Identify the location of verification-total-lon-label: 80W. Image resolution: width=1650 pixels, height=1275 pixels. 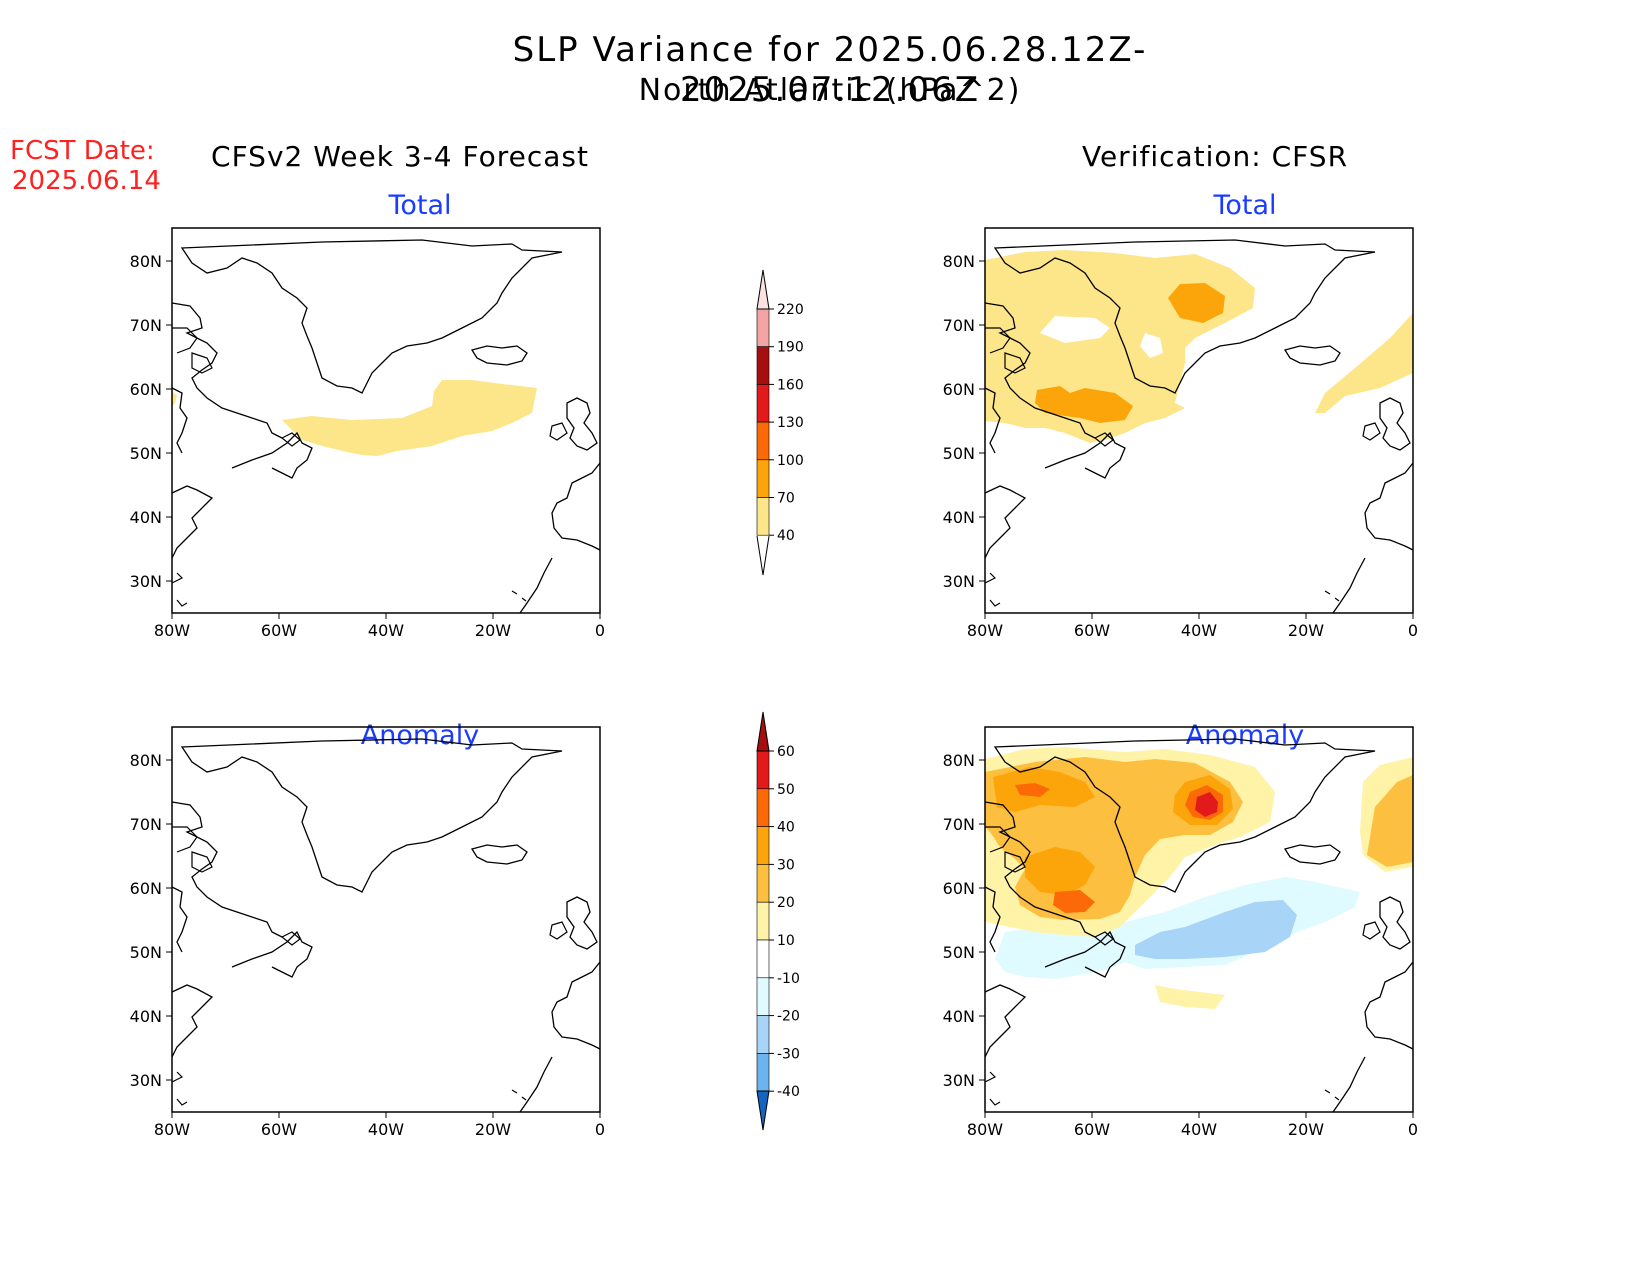
(985, 630).